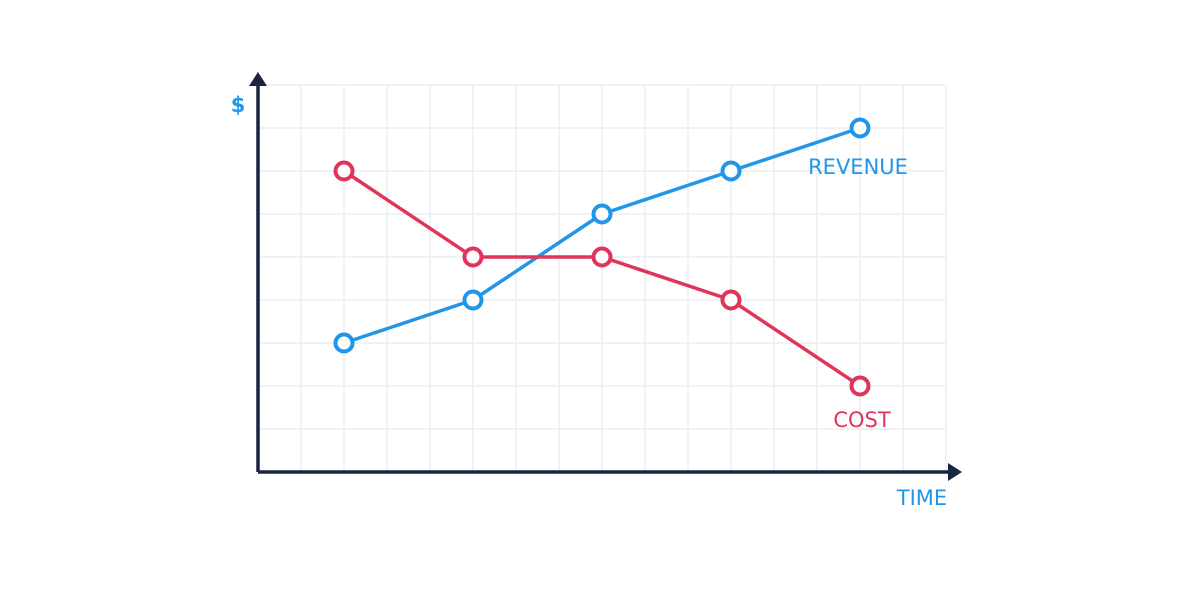 This screenshot has height=600, width=1200. Describe the element at coordinates (258, 79) in the screenshot. I see `y-axis-arrow` at that location.